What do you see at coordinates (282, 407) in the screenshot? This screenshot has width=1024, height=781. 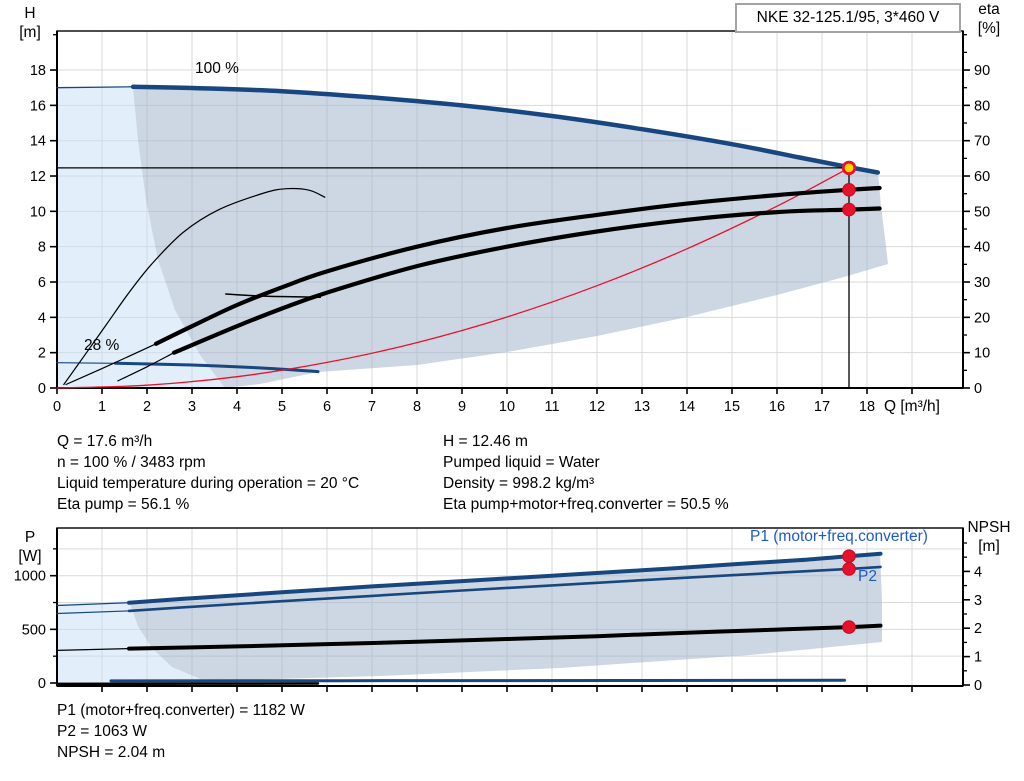 I see `q-tick-label-5: 5` at bounding box center [282, 407].